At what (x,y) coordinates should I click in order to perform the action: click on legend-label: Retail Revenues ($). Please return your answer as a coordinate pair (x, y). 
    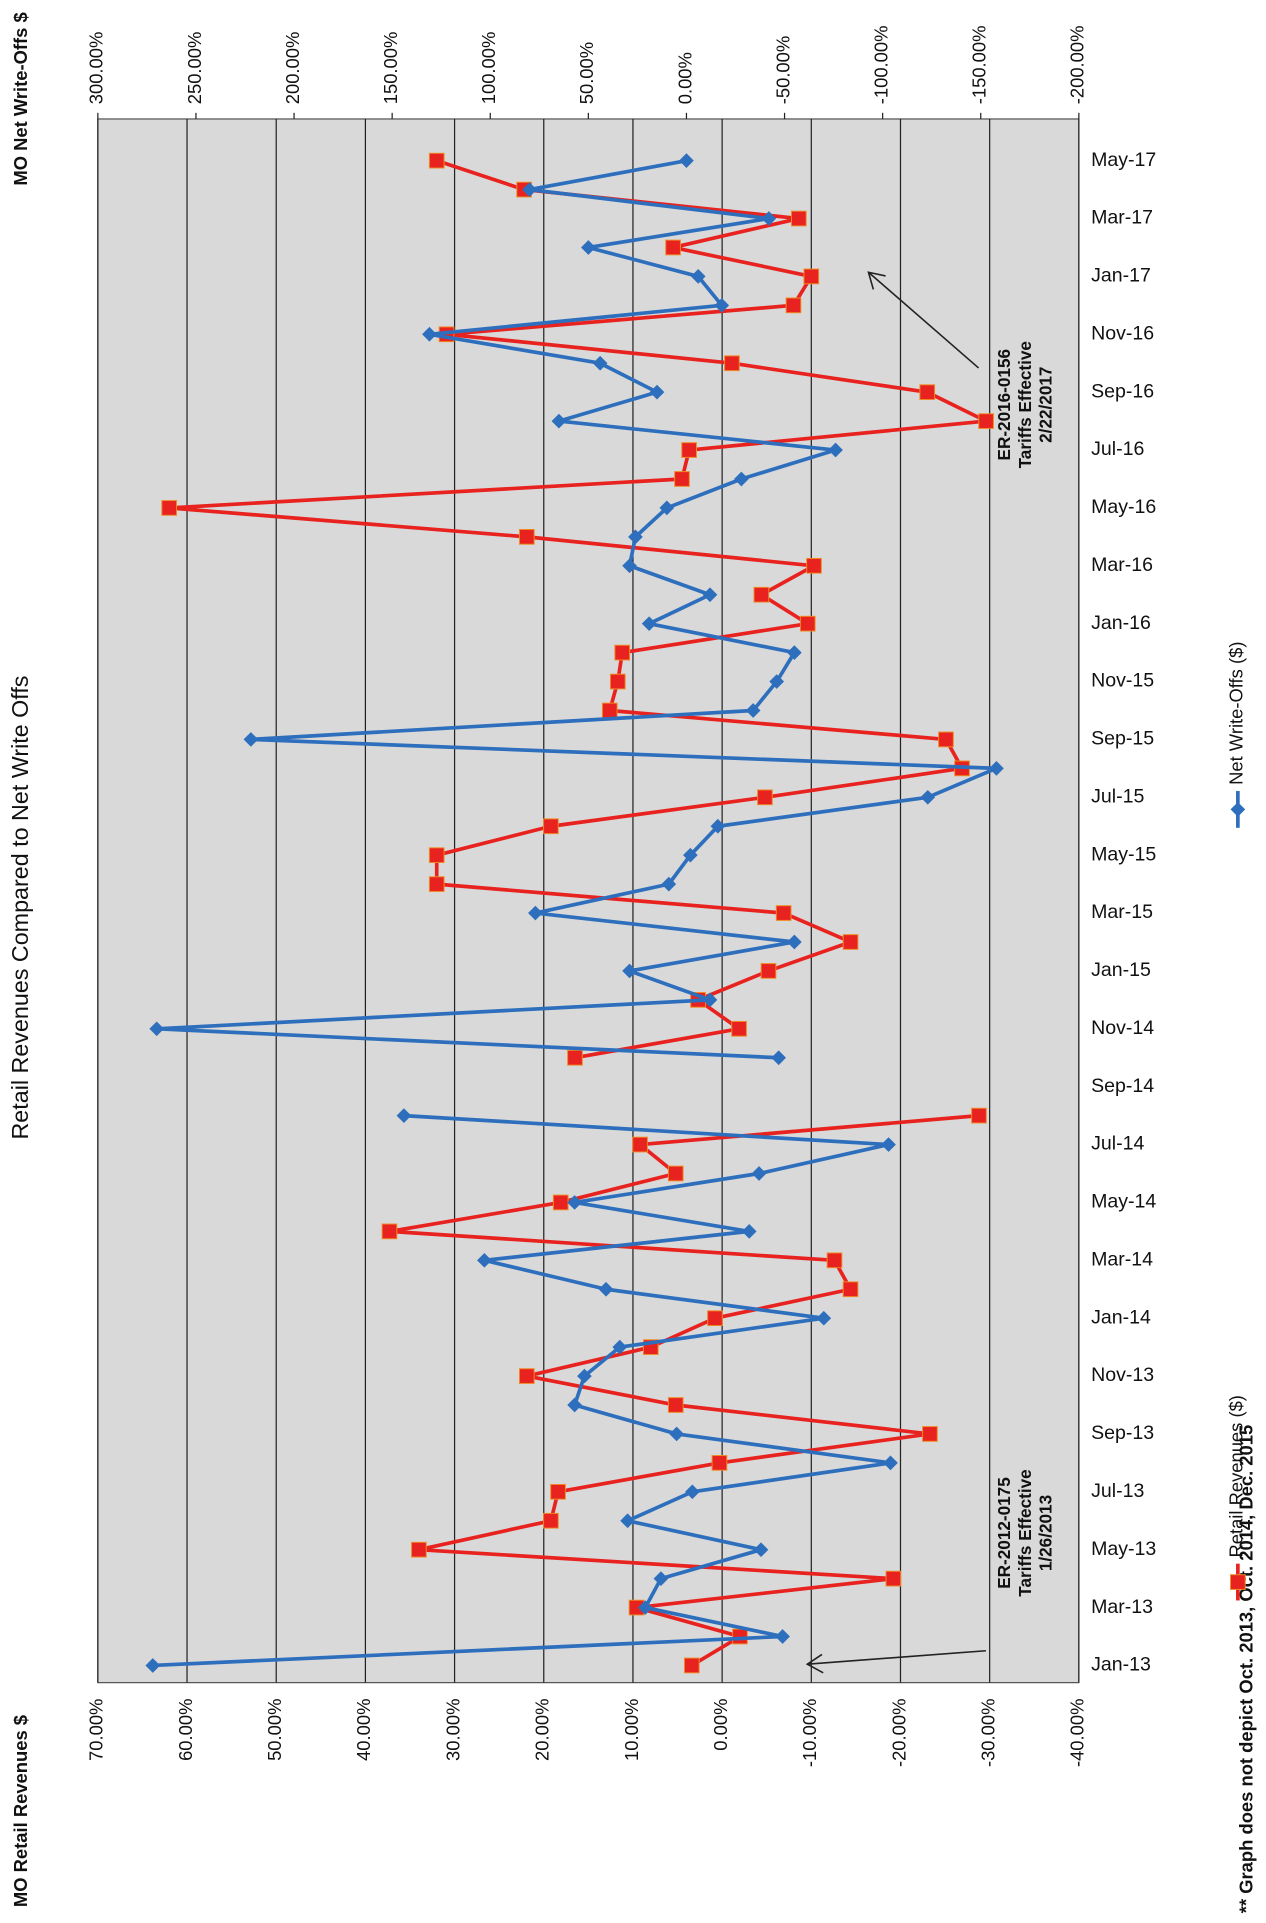
    Looking at the image, I should click on (1236, 1476).